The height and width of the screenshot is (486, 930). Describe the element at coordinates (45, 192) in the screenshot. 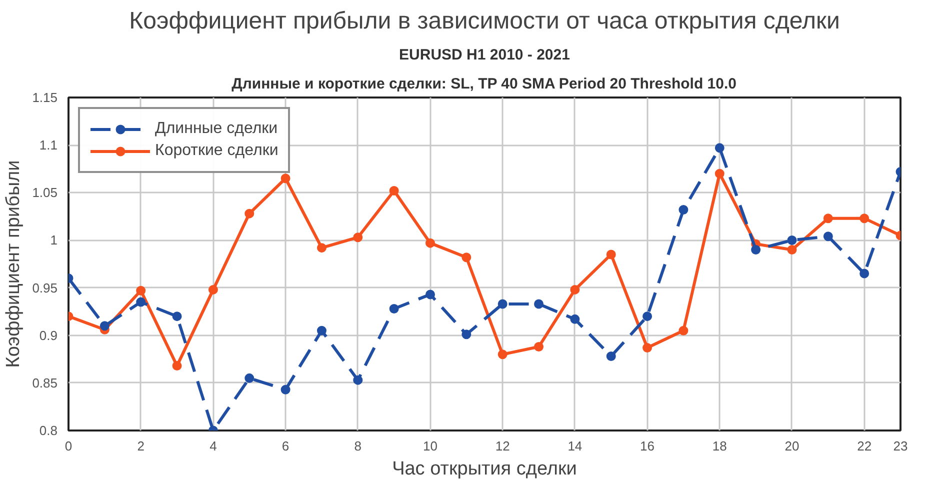

I see `y-tick-label: 1.05` at that location.